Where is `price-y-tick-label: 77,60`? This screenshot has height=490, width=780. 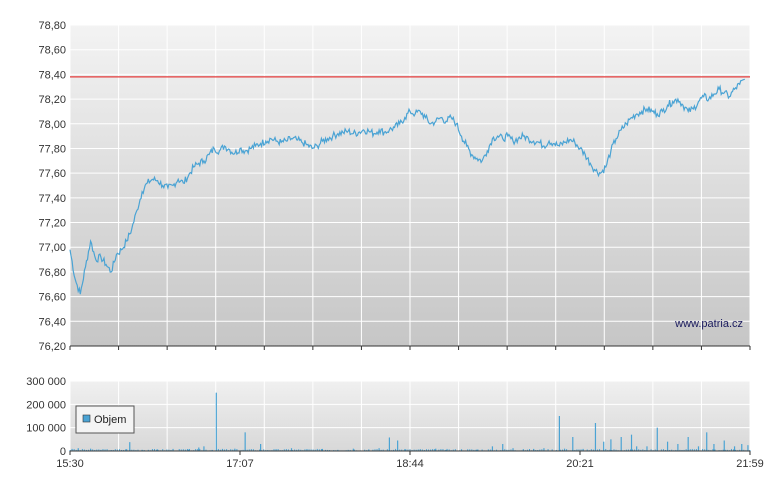 price-y-tick-label: 77,60 is located at coordinates (52, 174).